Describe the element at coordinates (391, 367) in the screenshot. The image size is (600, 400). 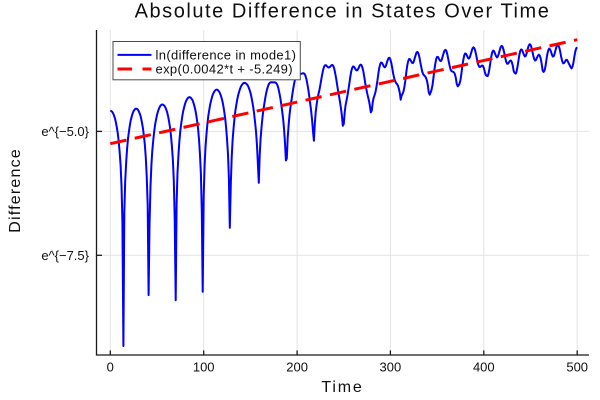
I see `svg-text: 300` at that location.